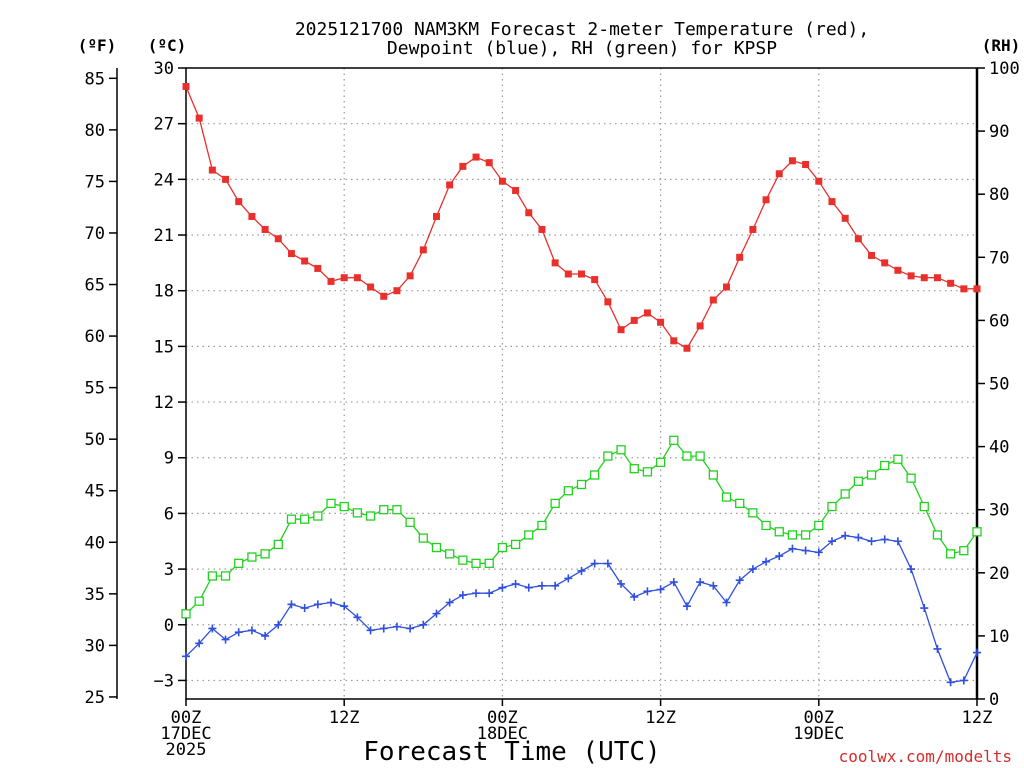  Describe the element at coordinates (95, 646) in the screenshot. I see `fahrenheit-tick-label: 30` at that location.